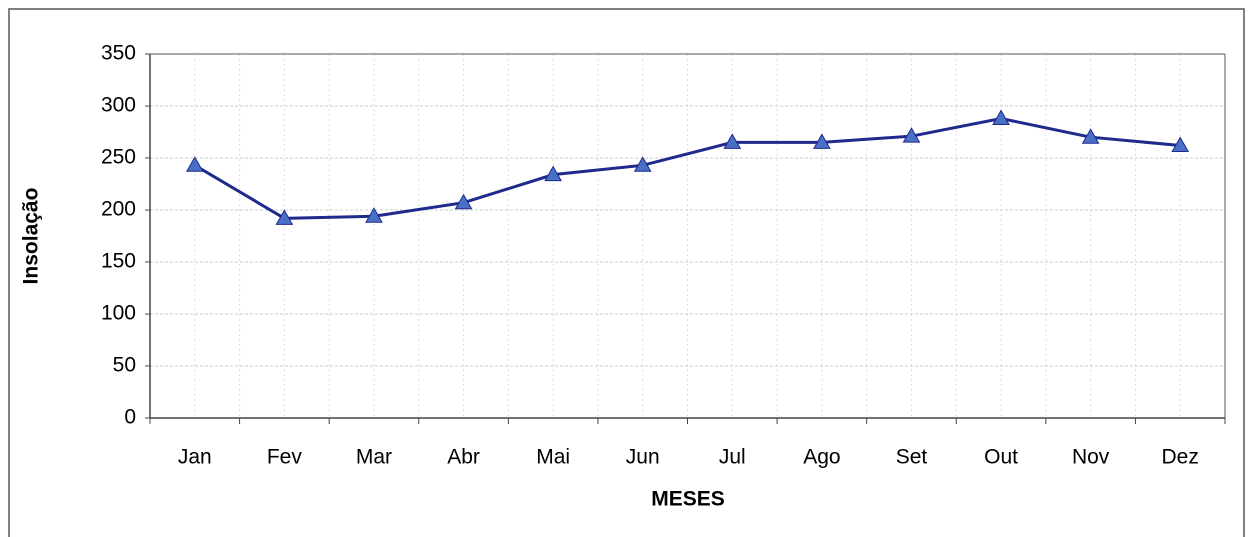  Describe the element at coordinates (643, 457) in the screenshot. I see `x-tick-label: Jun` at that location.